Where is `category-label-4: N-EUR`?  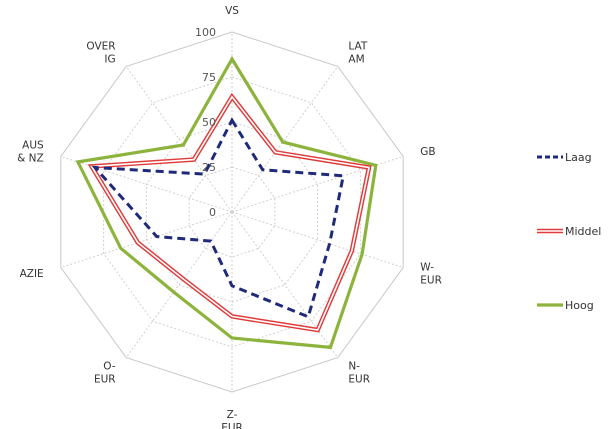 category-label-4: N-EUR is located at coordinates (359, 373).